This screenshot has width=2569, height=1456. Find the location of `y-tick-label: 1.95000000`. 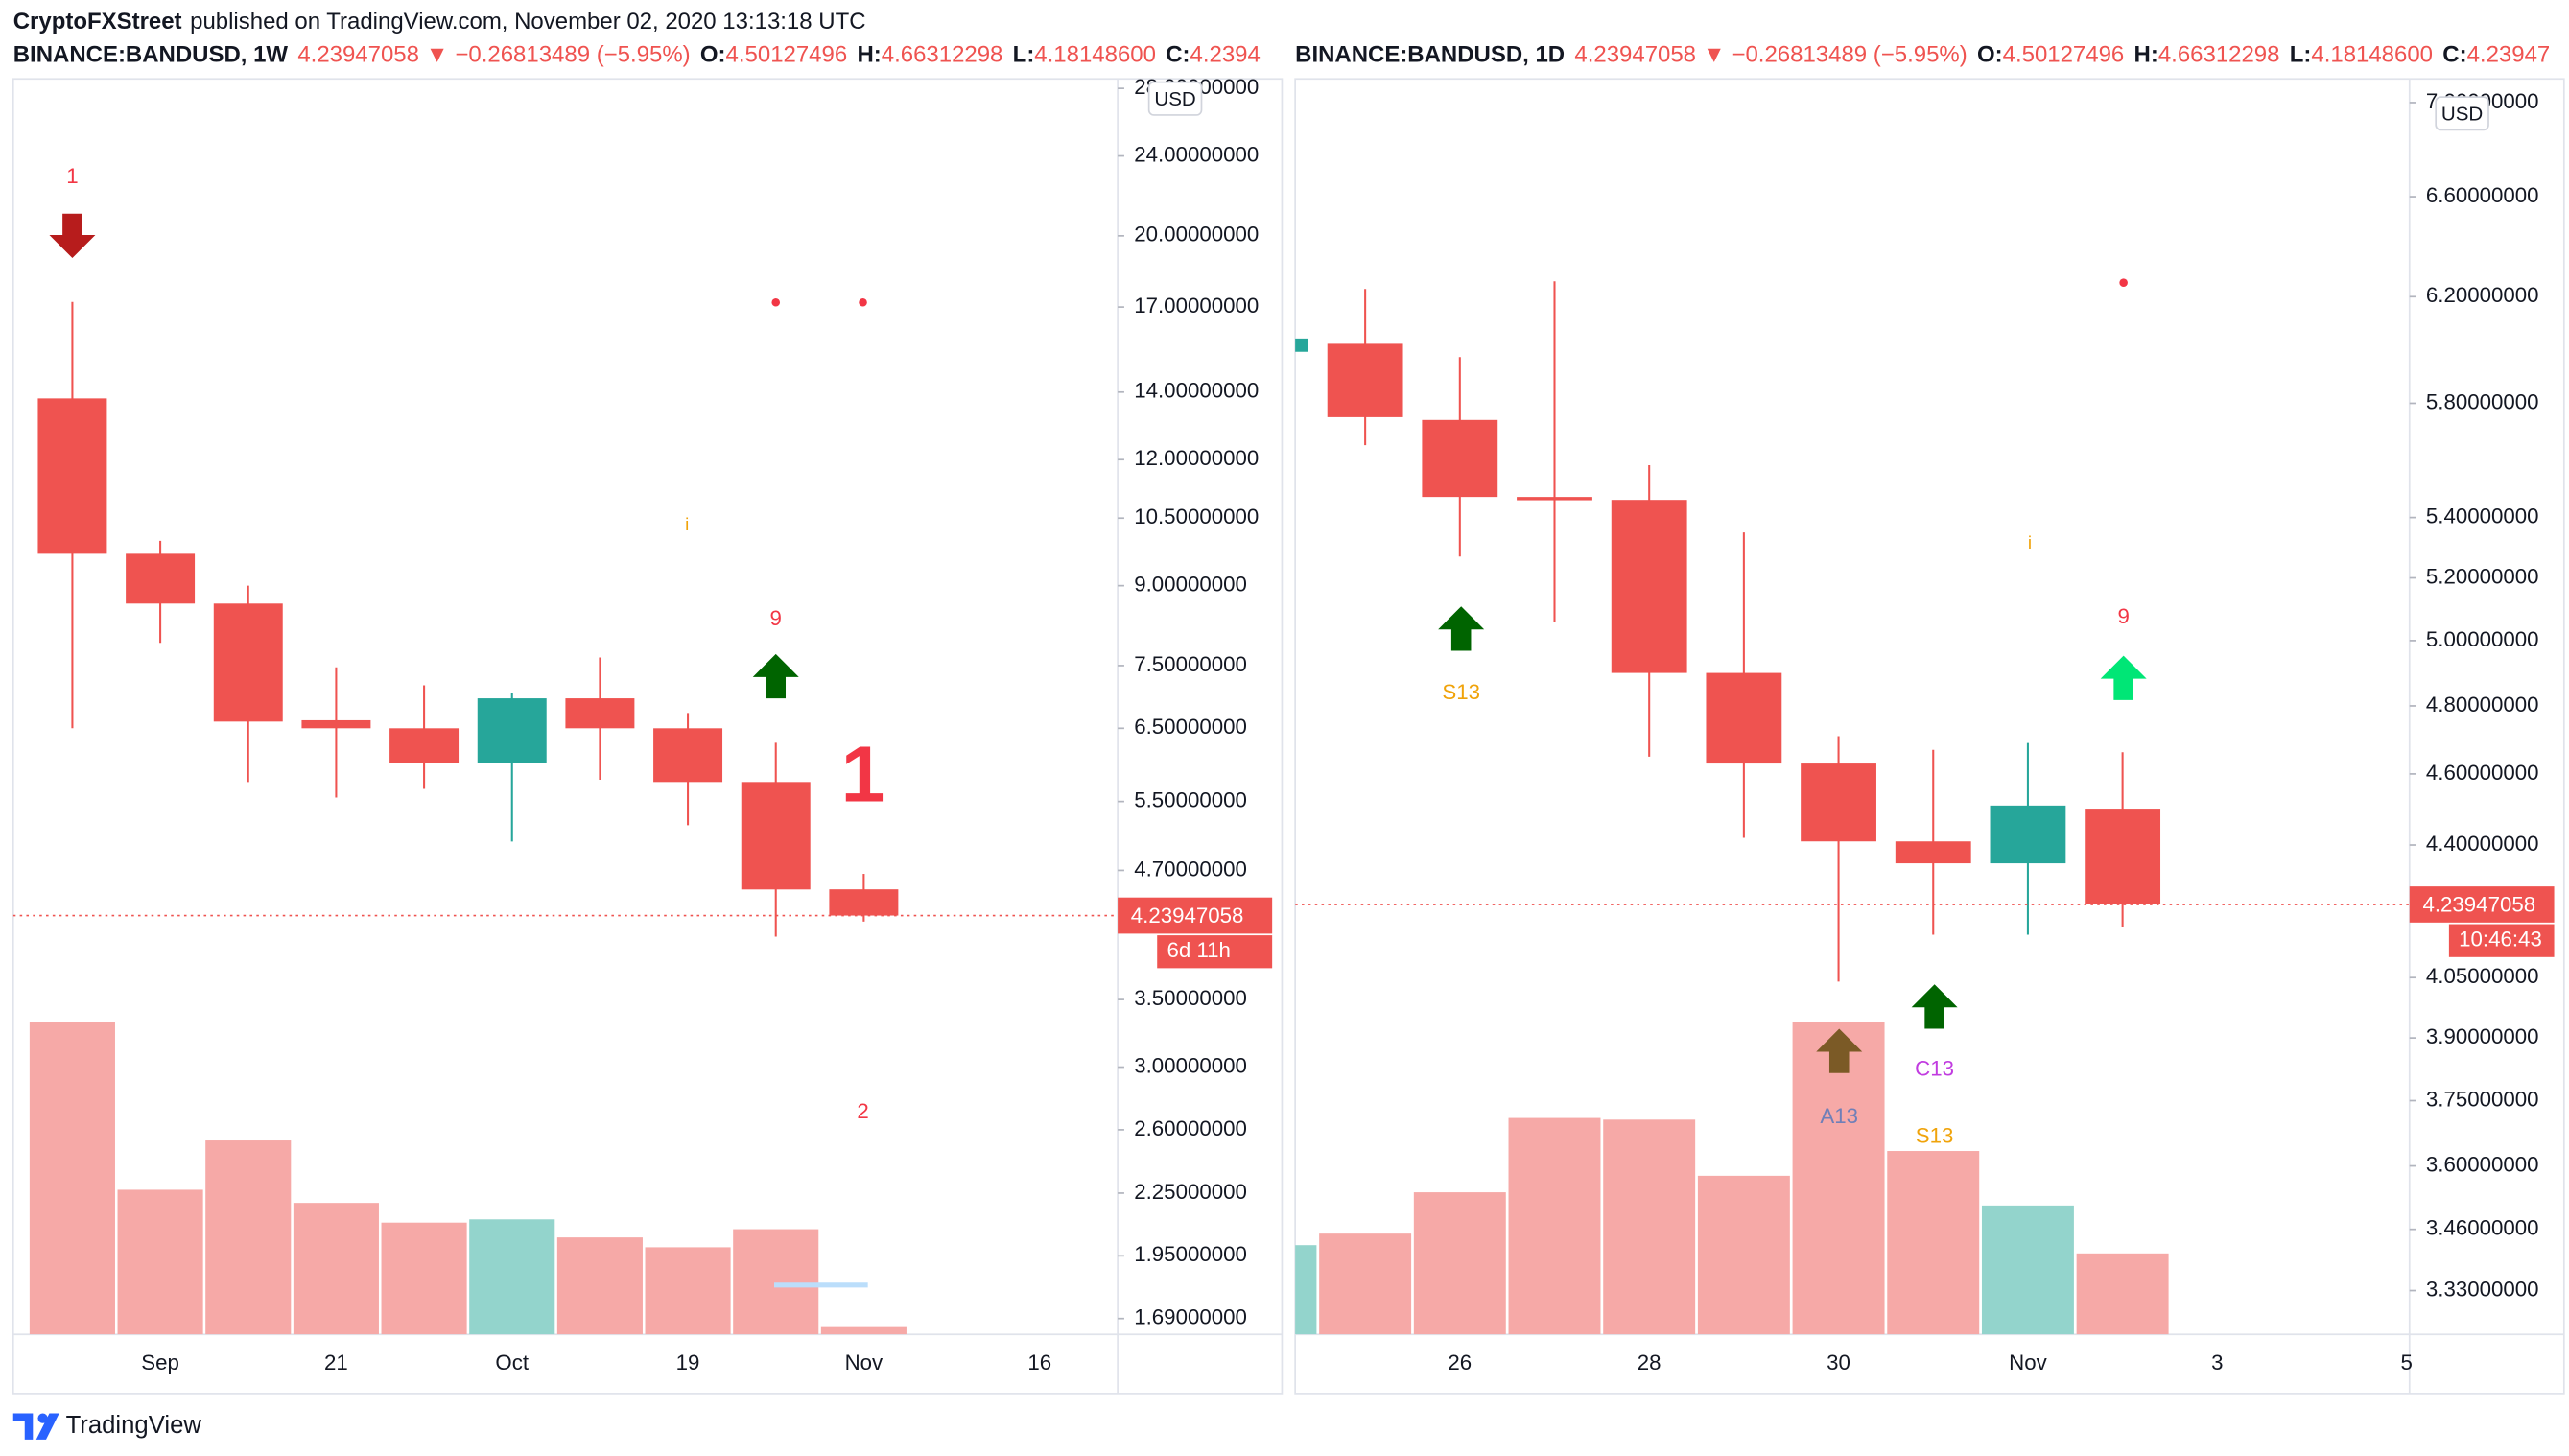

y-tick-label: 1.95000000 is located at coordinates (1190, 1254).